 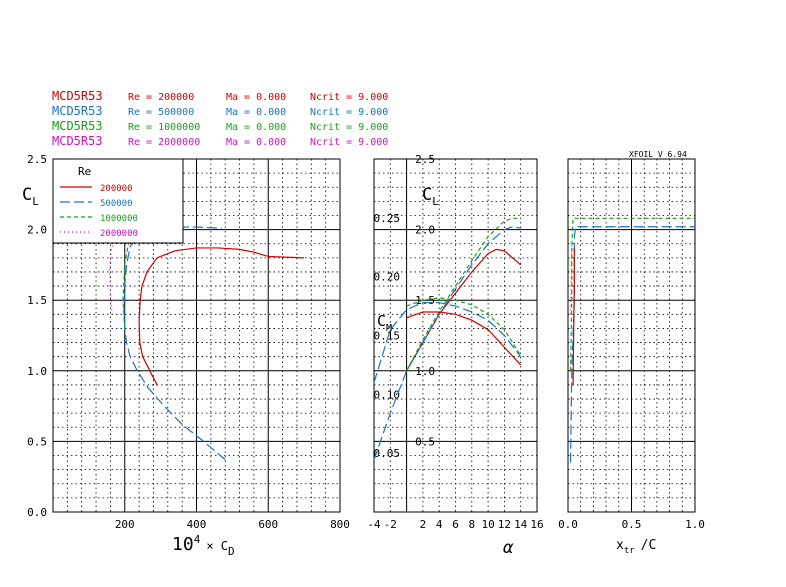 I want to click on cm-tick-label: 0.15, so click(x=387, y=336).